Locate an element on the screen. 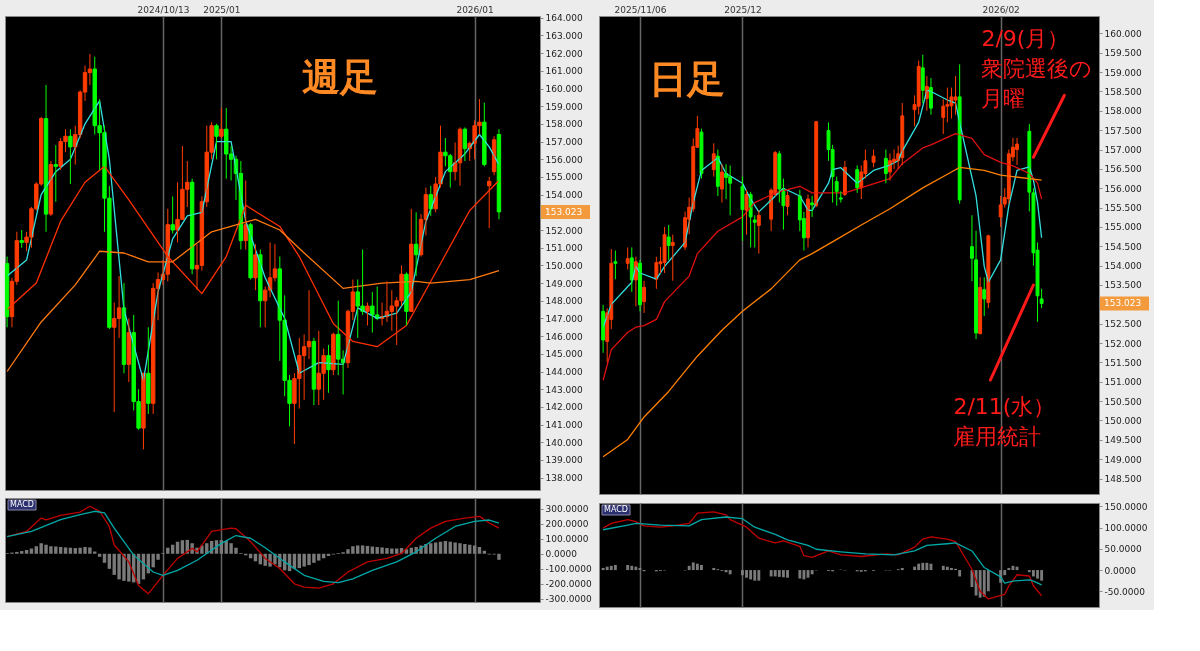 Image resolution: width=1200 pixels, height=651 pixels. y-tick-label: 159.500 is located at coordinates (1123, 53).